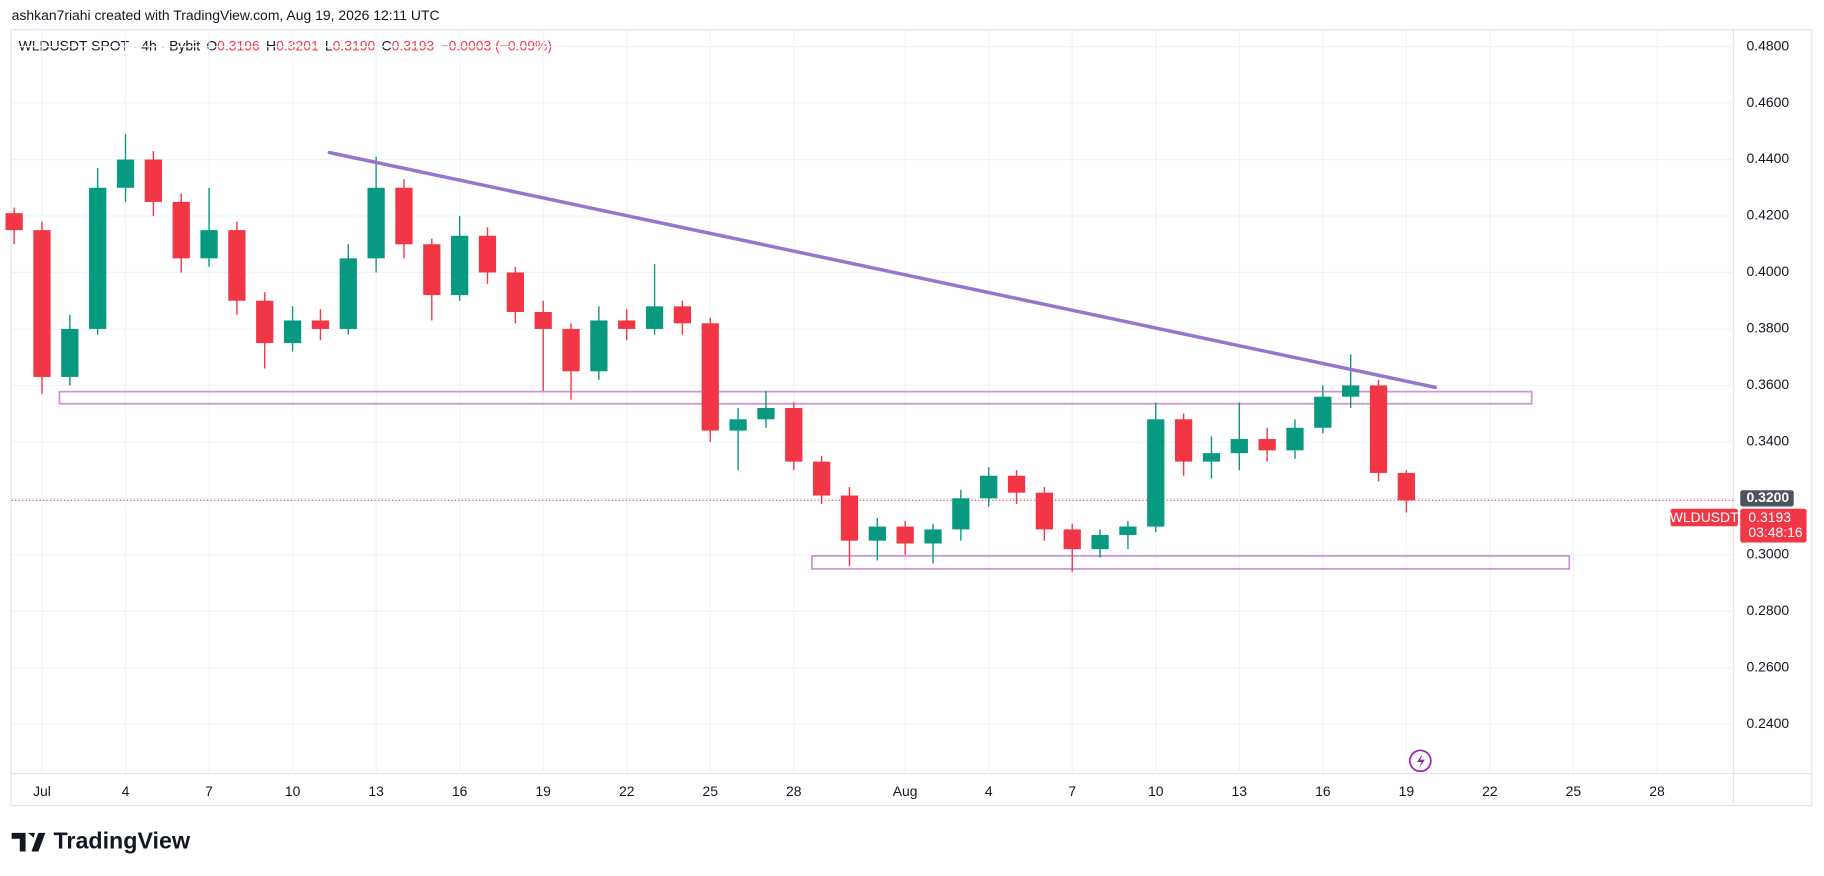 This screenshot has height=876, width=1824. What do you see at coordinates (1767, 666) in the screenshot?
I see `y-tick-label: 0.2600` at bounding box center [1767, 666].